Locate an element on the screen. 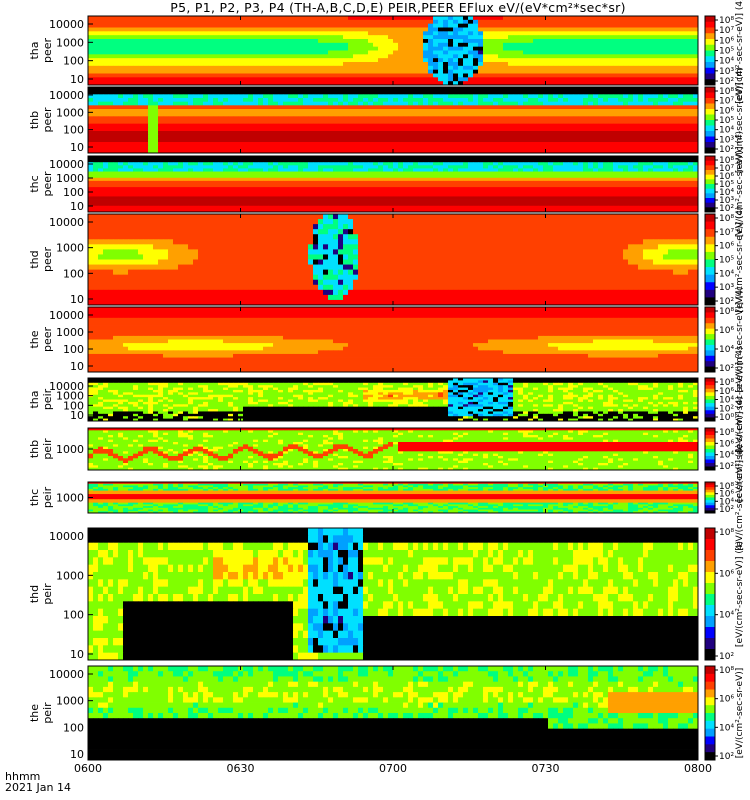 The height and width of the screenshot is (800, 750). heatmap-thb-peir is located at coordinates (393, 449).